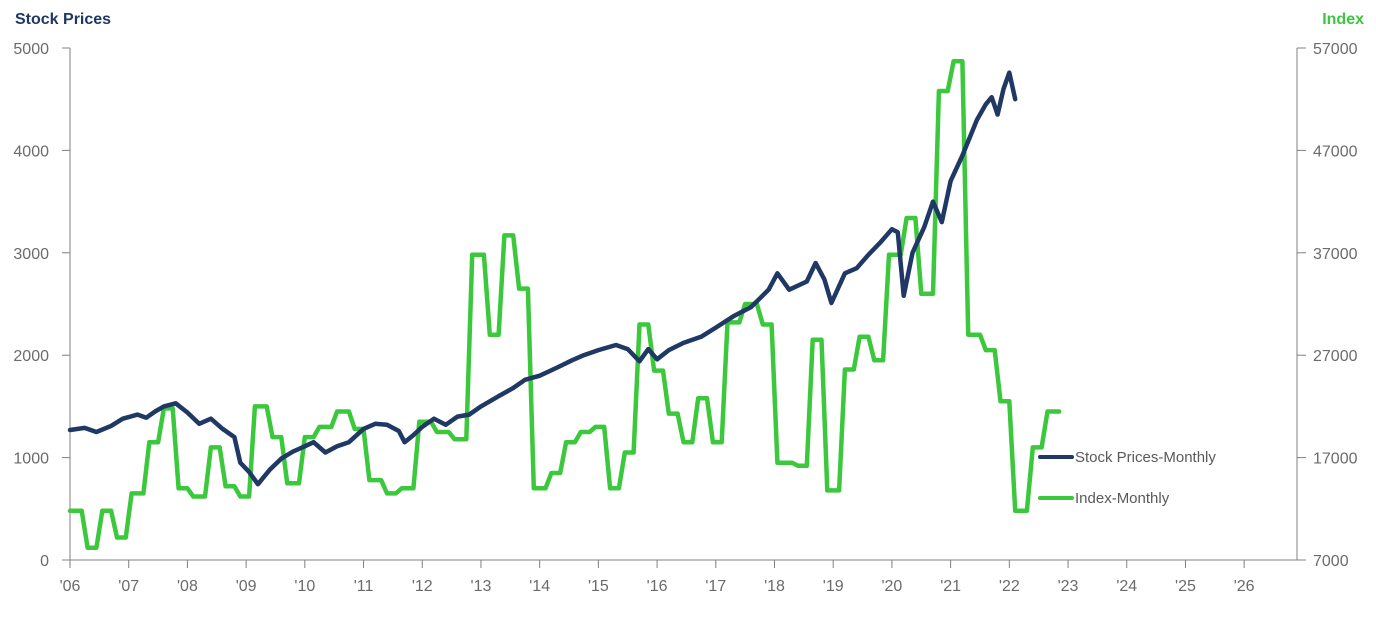 This screenshot has height=623, width=1376. I want to click on right-tick-label: 37000, so click(1335, 254).